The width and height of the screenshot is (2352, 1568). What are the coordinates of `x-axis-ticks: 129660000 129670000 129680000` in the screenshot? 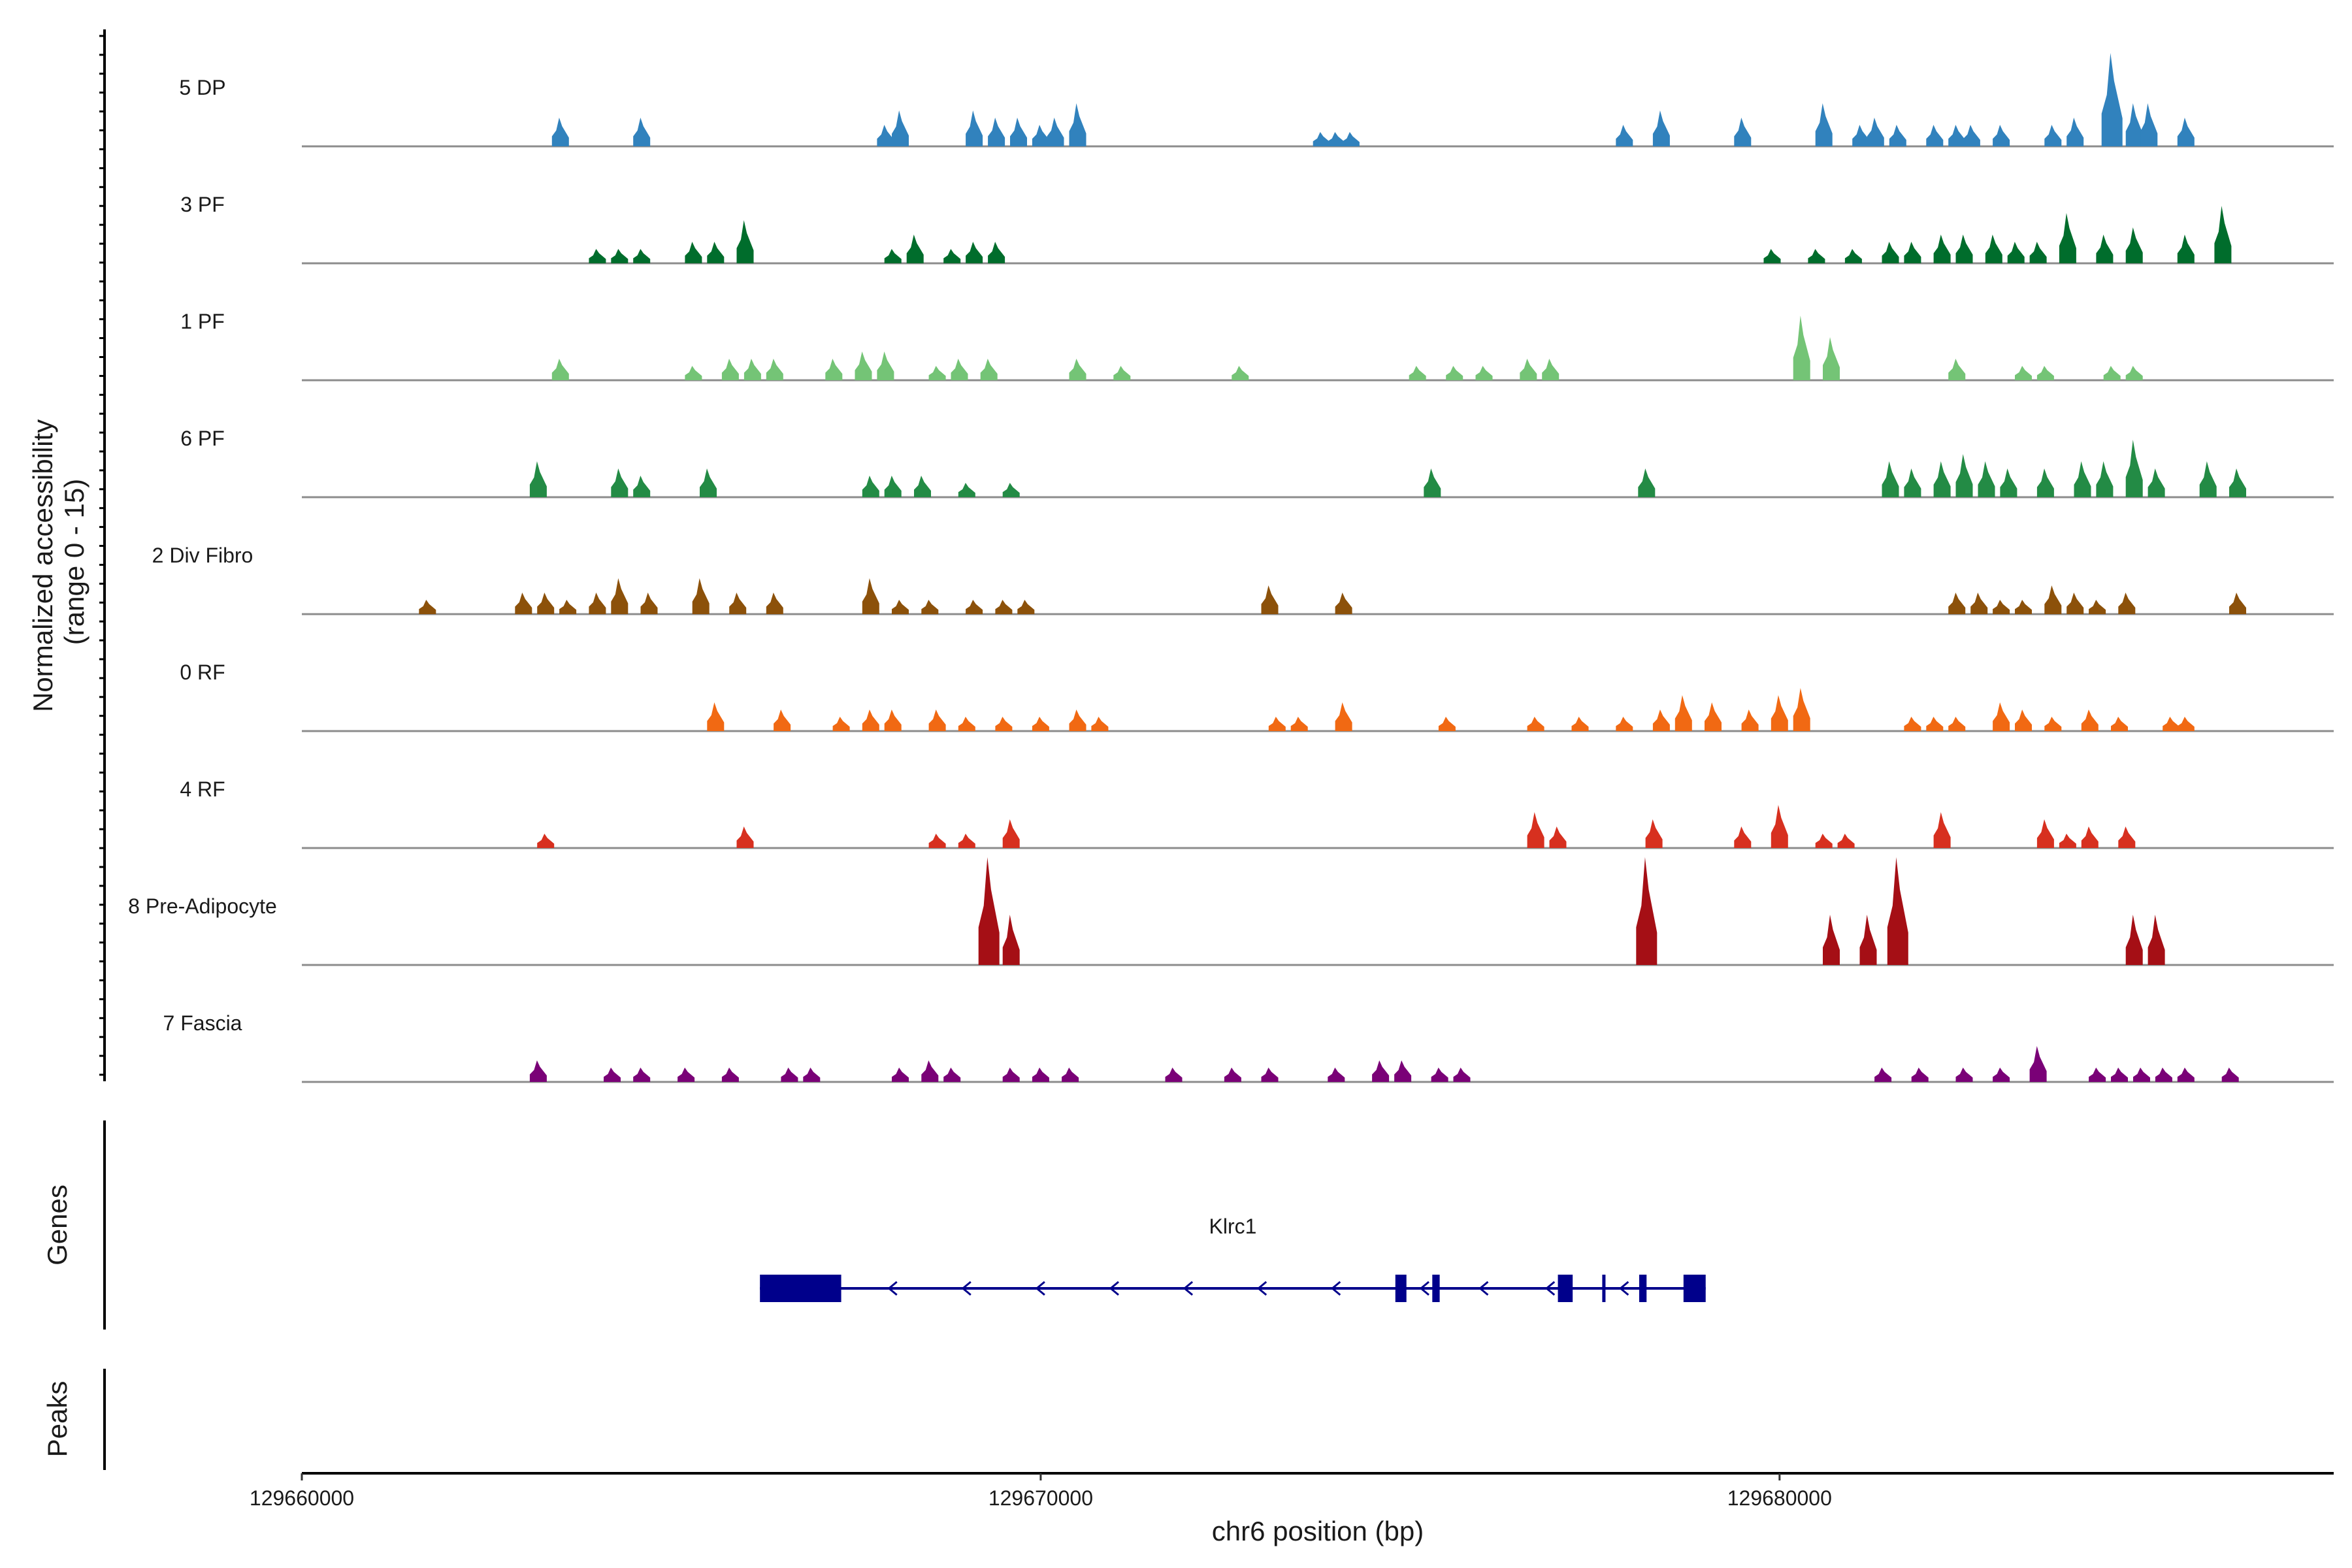 It's located at (1041, 1491).